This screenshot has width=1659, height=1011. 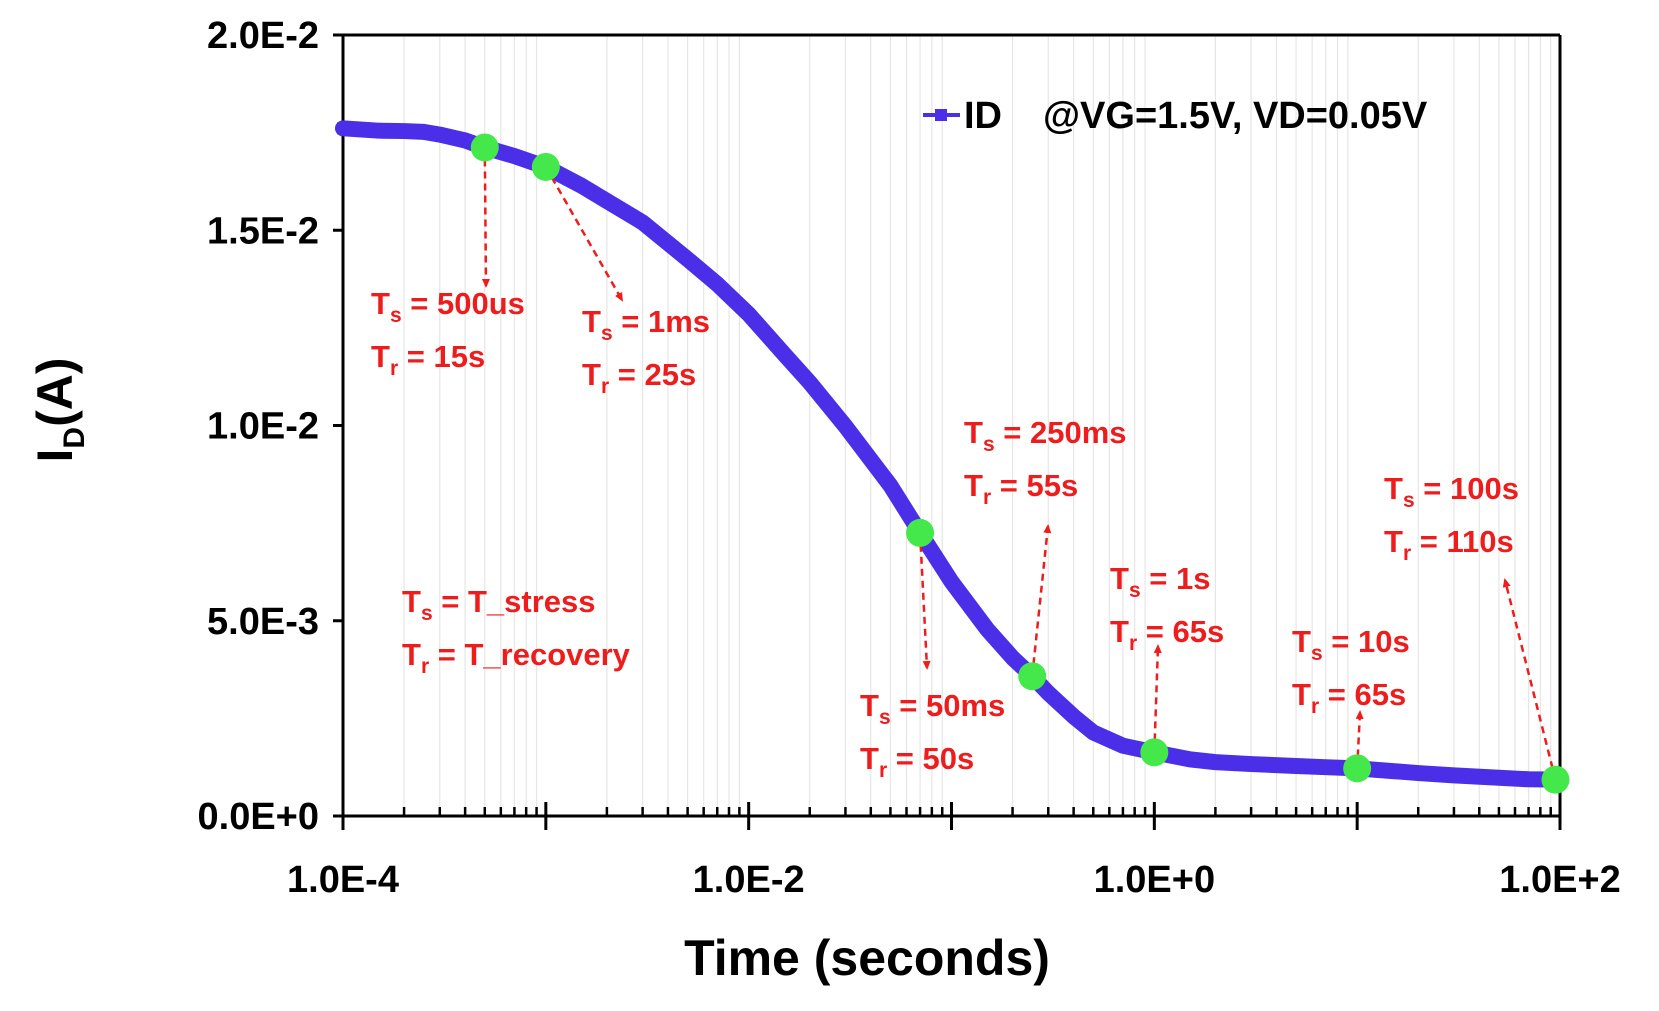 I want to click on annotation-key-tr: Tr = T_recovery, so click(x=516, y=657).